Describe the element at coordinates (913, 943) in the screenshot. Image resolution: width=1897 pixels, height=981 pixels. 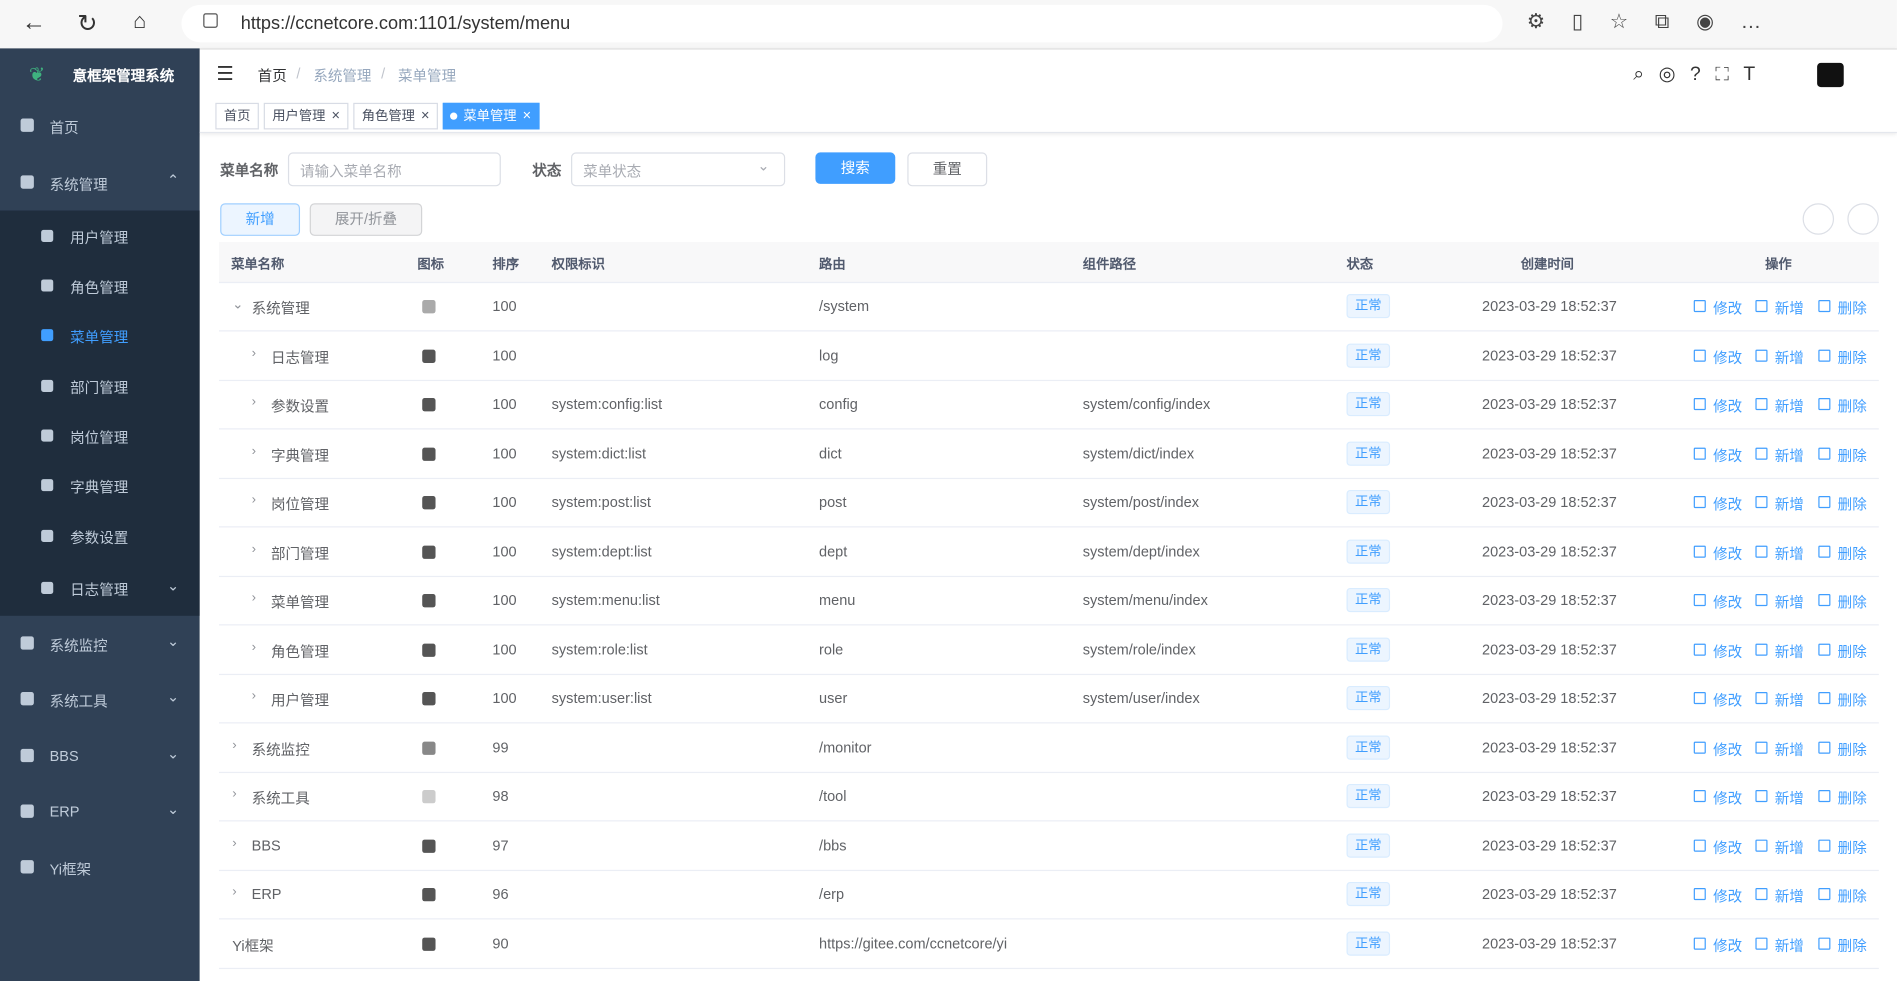
I see `cell-route: https://gitee.com/ccnetcore/yi` at that location.